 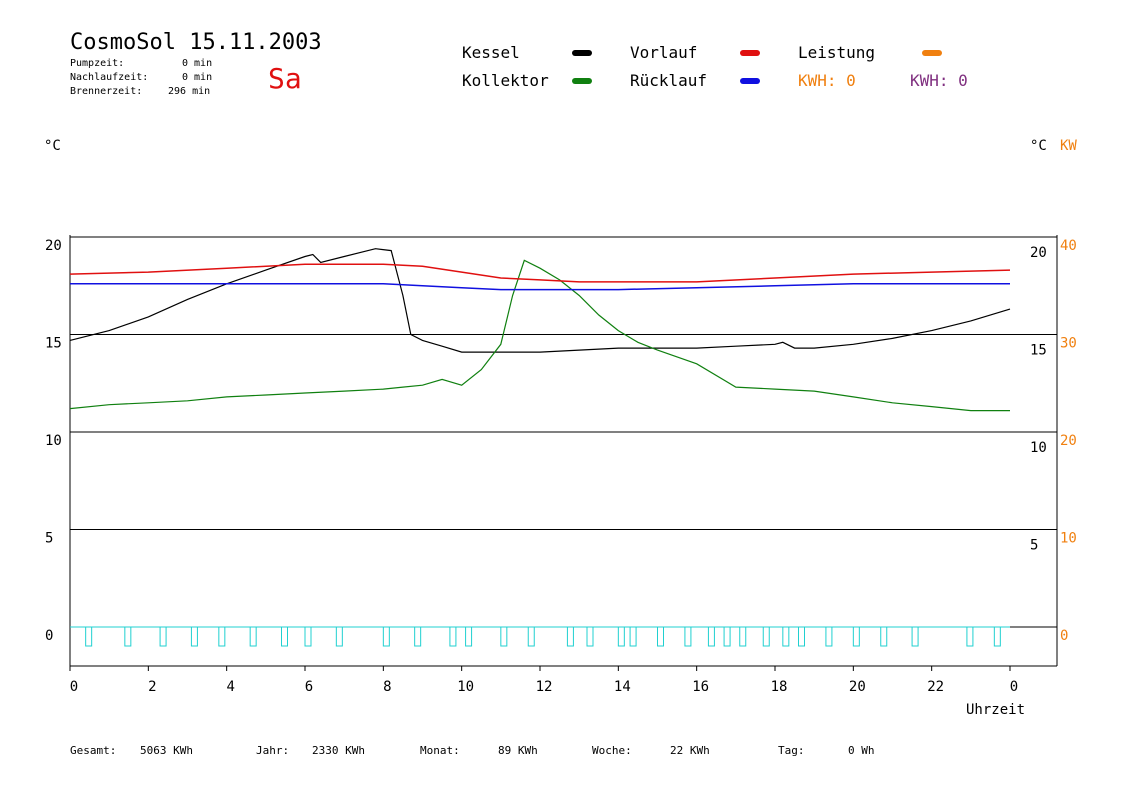 I want to click on y-tick-right-label: 10, so click(x=1038, y=448).